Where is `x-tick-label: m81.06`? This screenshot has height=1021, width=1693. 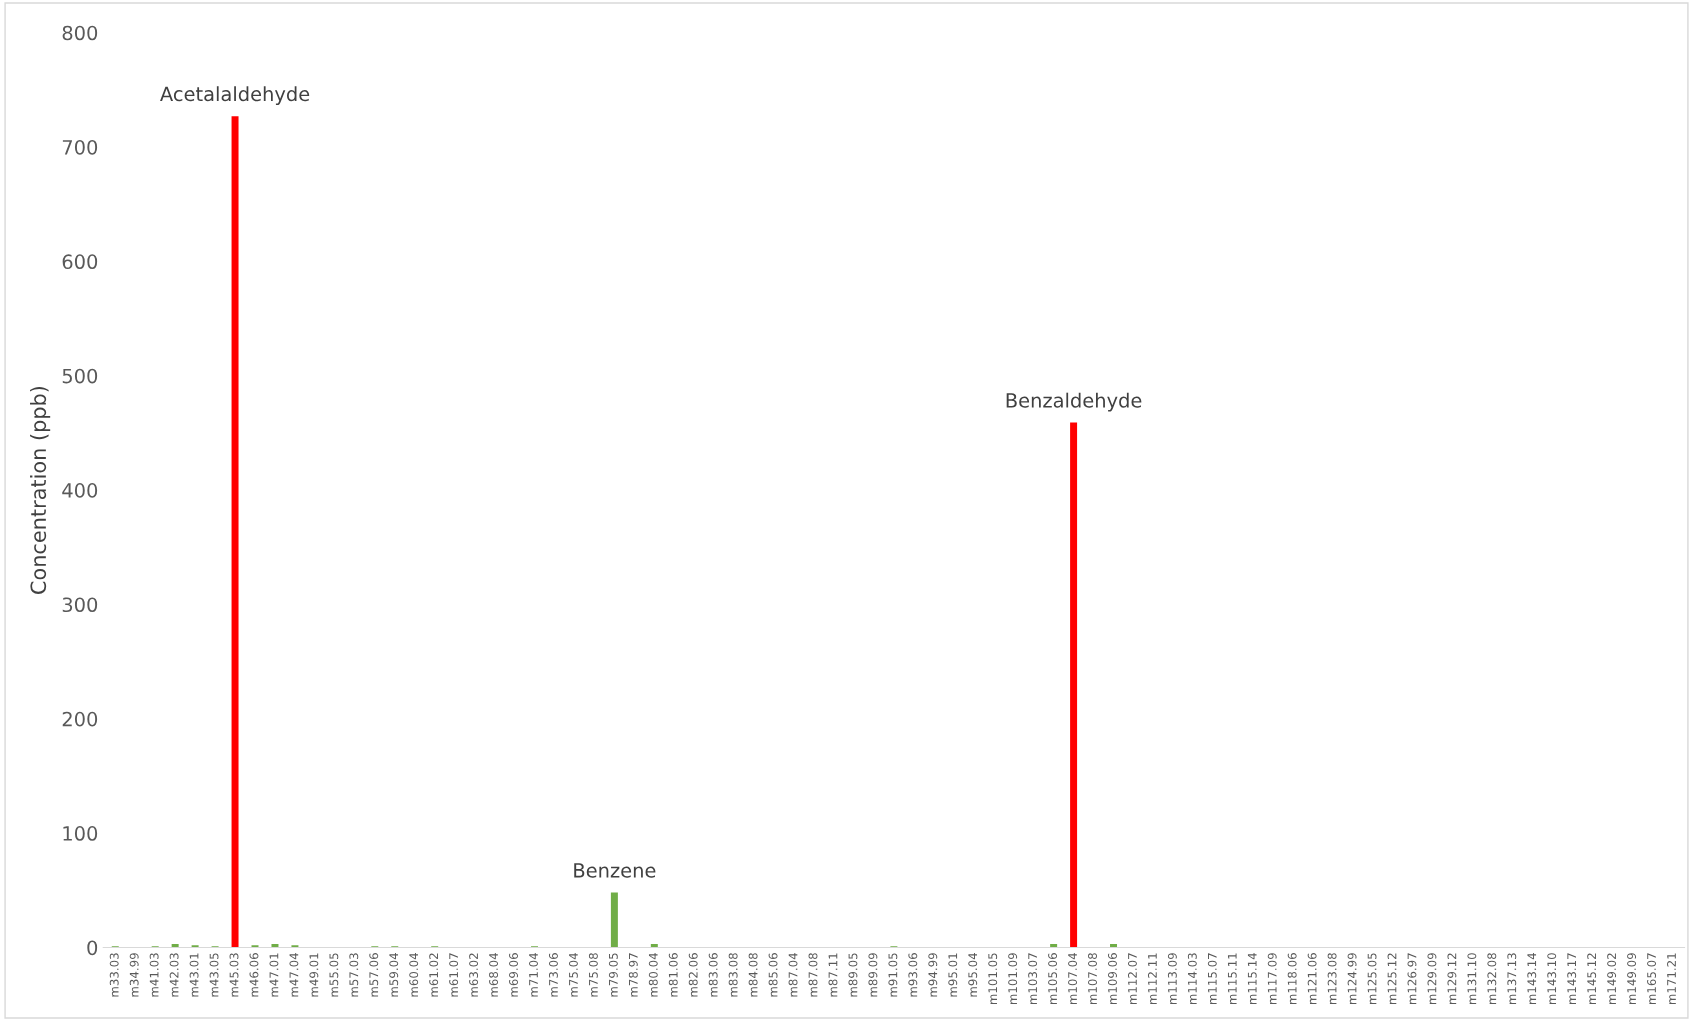
x-tick-label: m81.06 is located at coordinates (673, 975).